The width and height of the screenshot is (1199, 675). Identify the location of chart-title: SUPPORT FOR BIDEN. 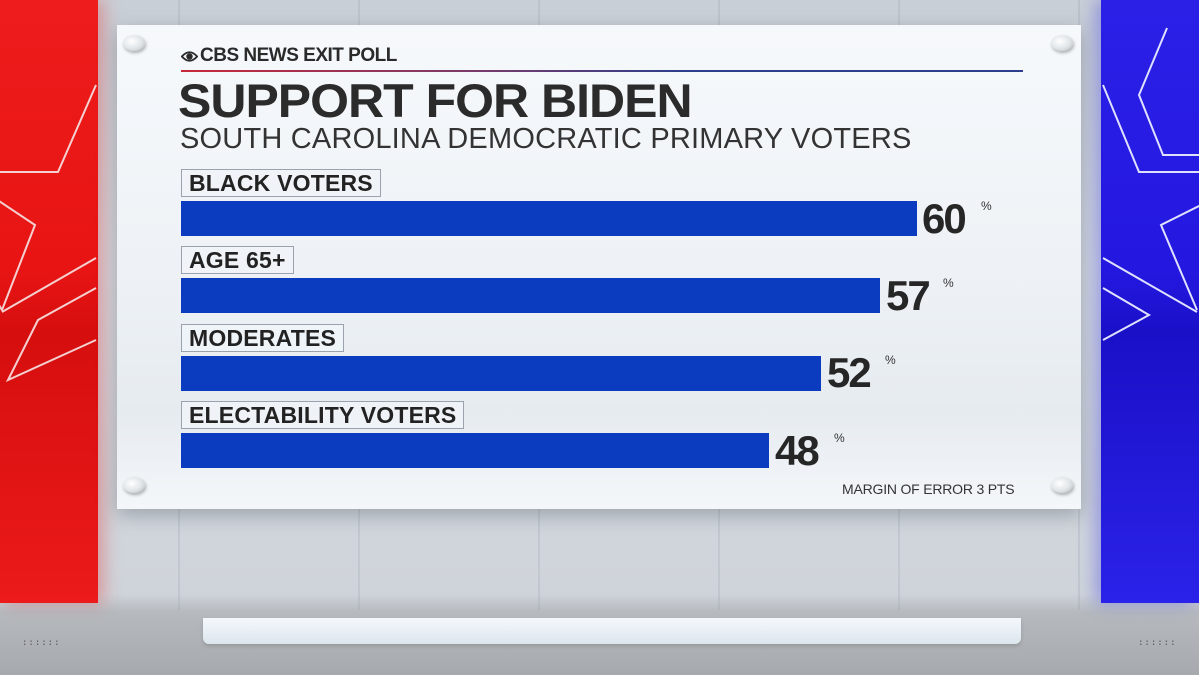
(435, 101).